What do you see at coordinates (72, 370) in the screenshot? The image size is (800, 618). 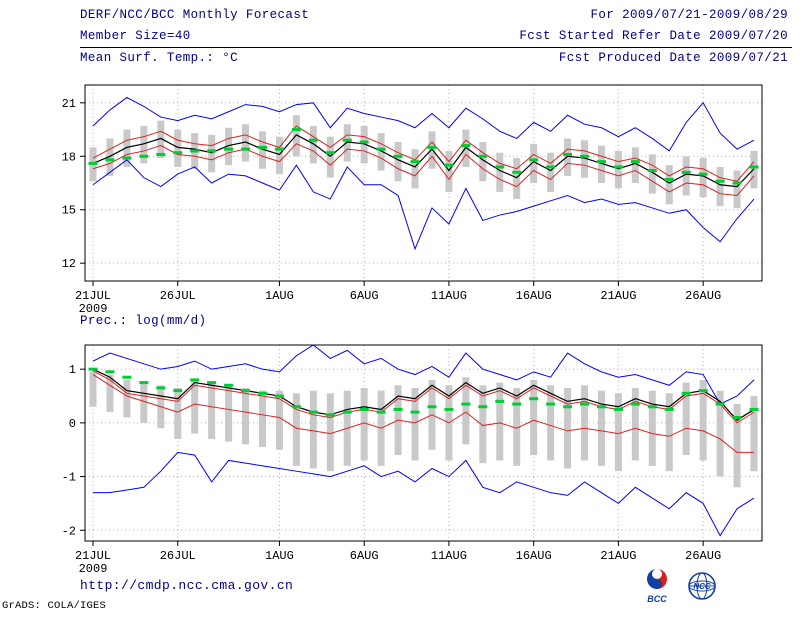 I see `y-tick-label: 1` at bounding box center [72, 370].